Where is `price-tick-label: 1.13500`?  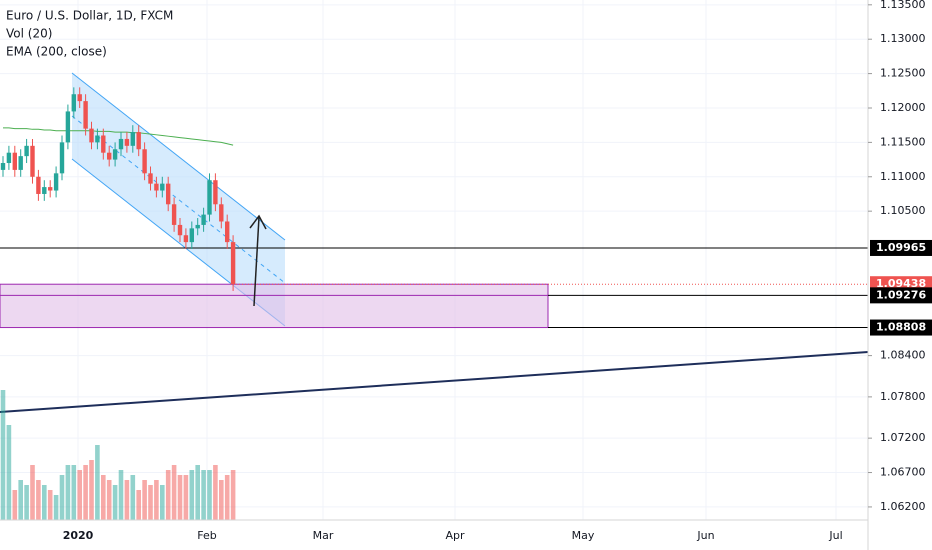
price-tick-label: 1.13500 is located at coordinates (903, 5).